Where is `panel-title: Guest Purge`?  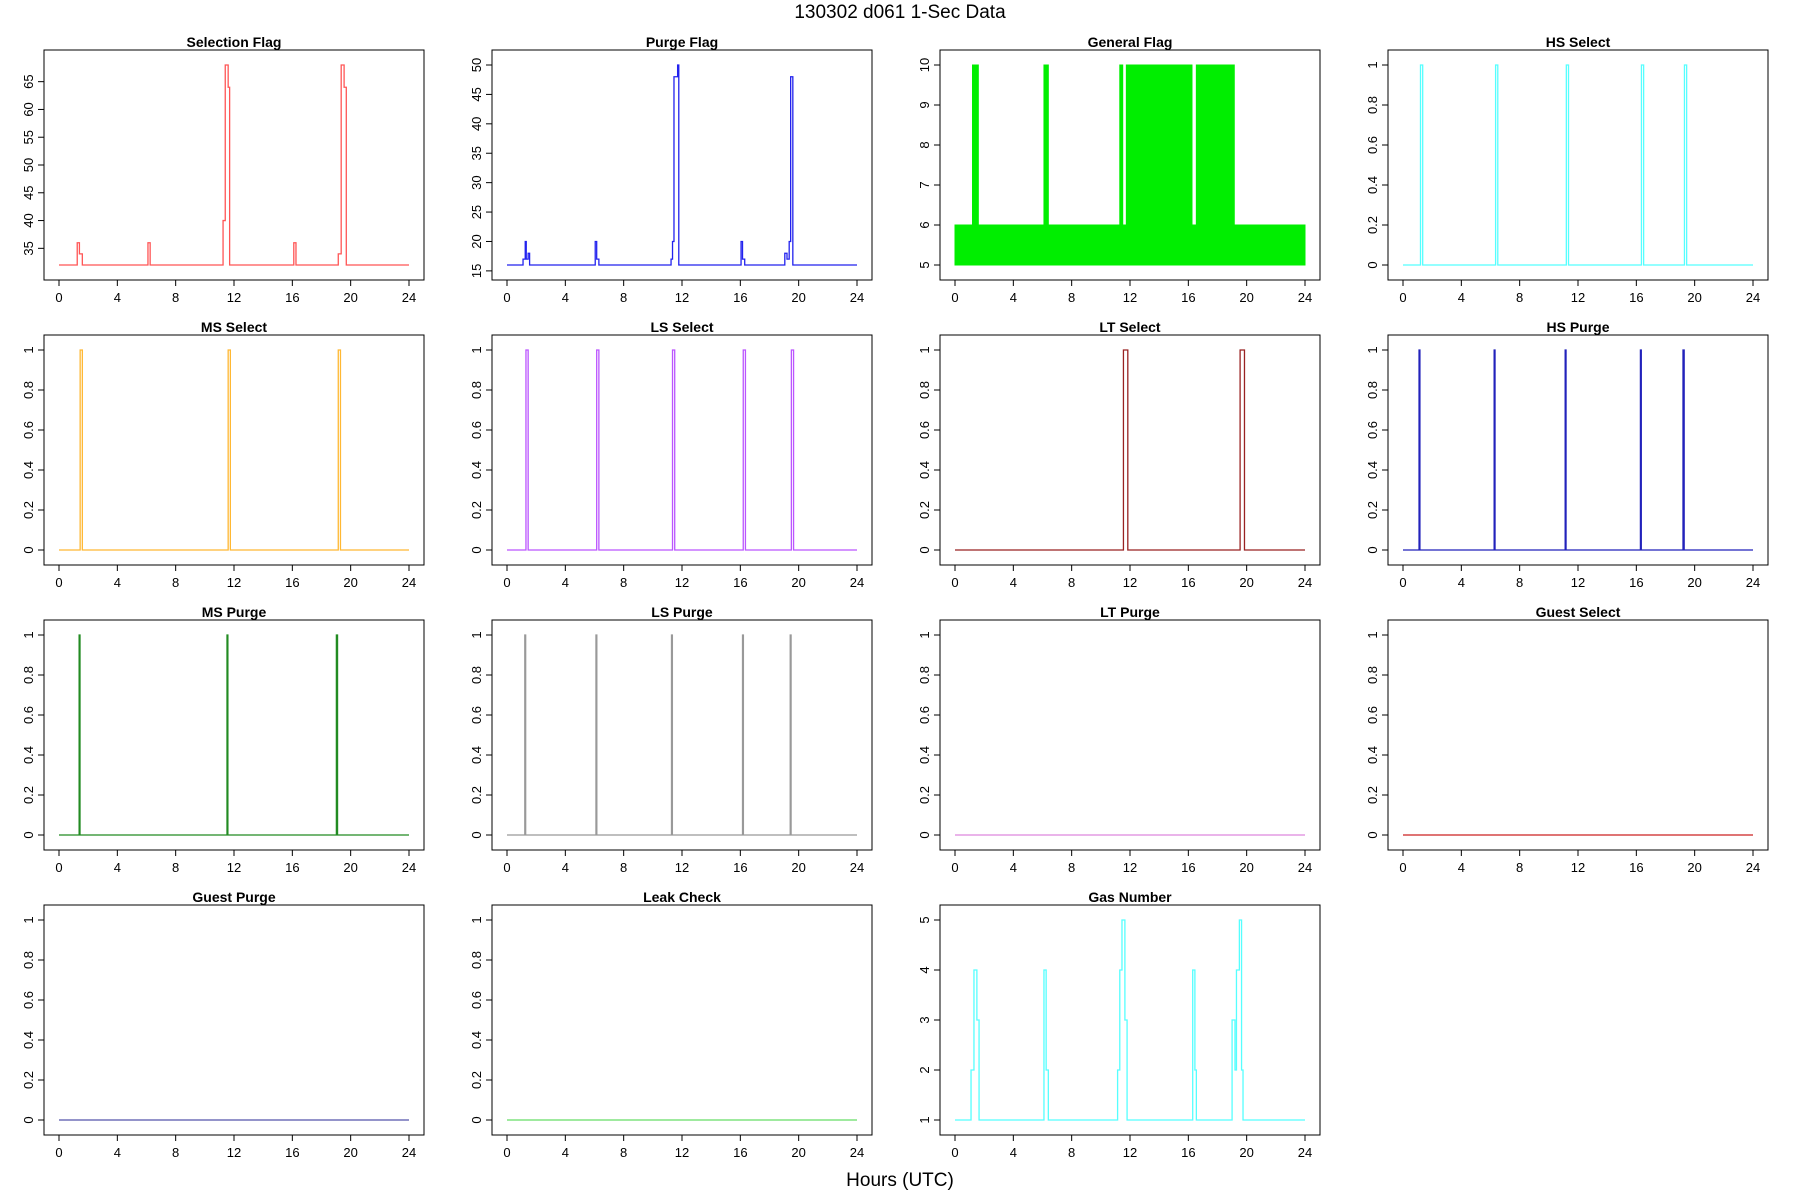 panel-title: Guest Purge is located at coordinates (233, 897).